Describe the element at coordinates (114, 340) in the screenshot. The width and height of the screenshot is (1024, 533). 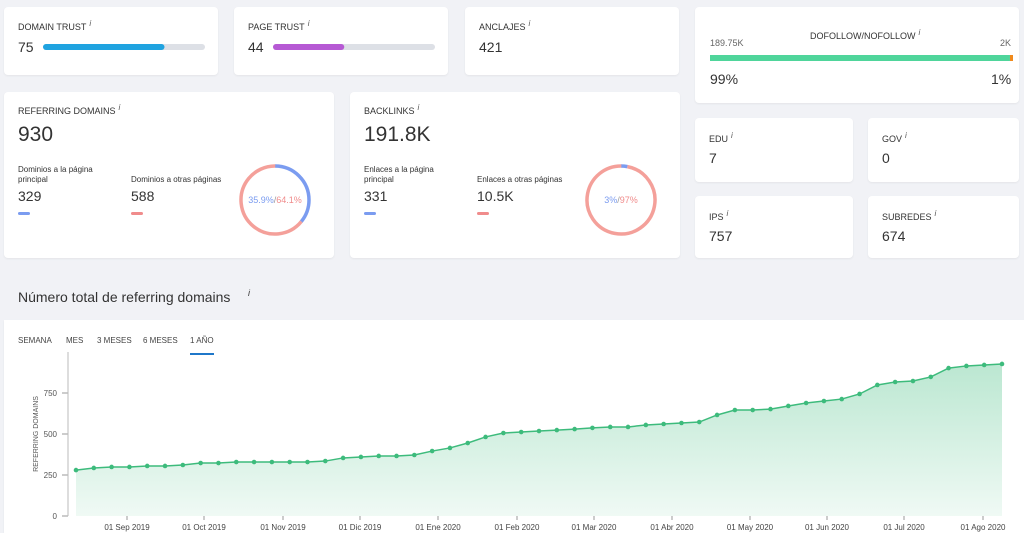
I see `tab: 3 MESES` at that location.